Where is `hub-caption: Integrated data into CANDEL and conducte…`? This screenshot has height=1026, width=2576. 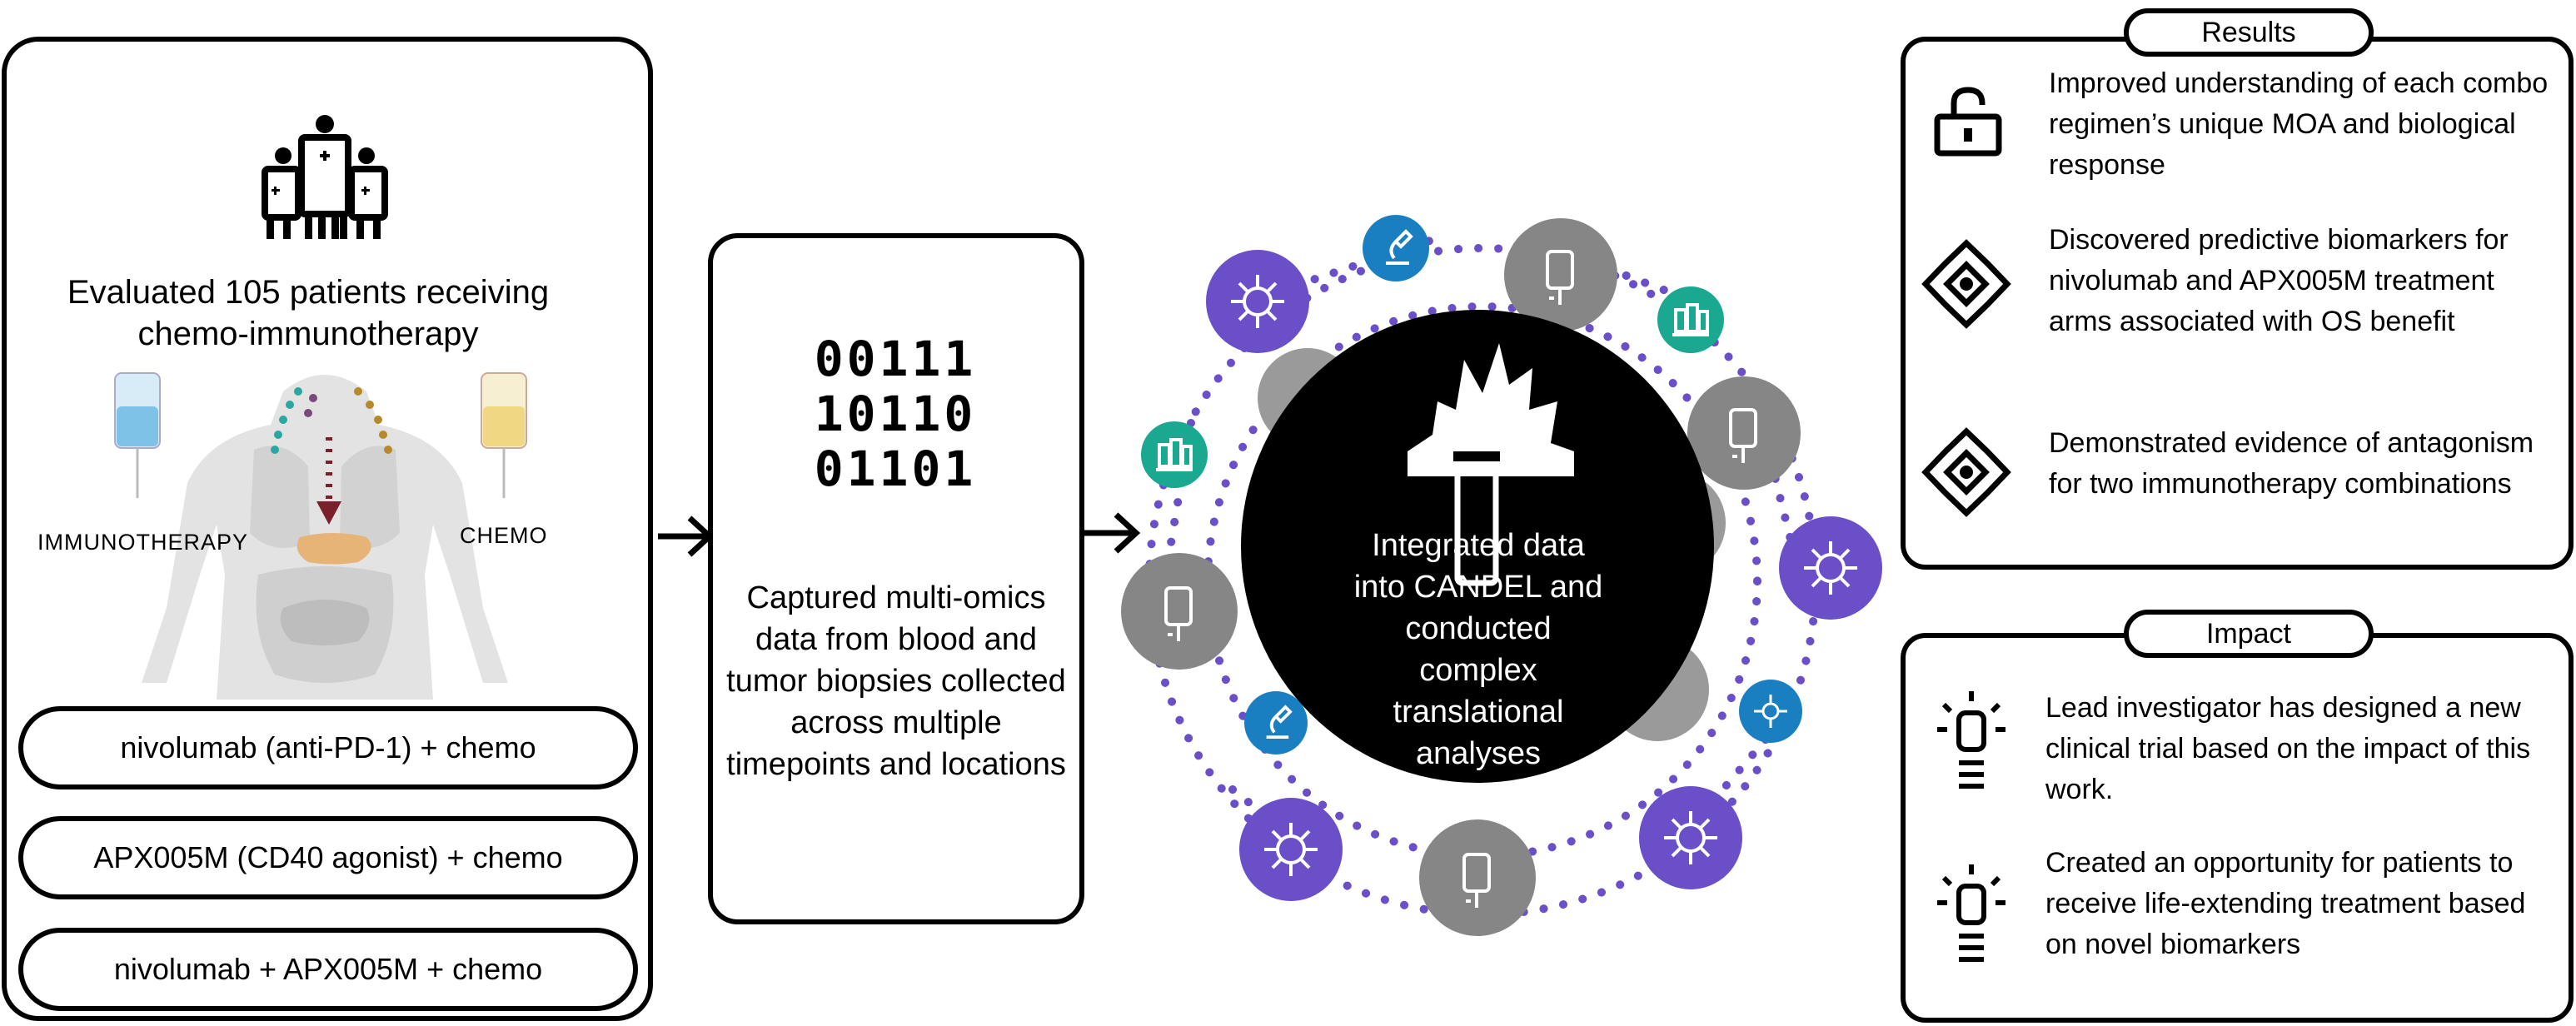 hub-caption: Integrated data into CANDEL and conducte… is located at coordinates (1478, 649).